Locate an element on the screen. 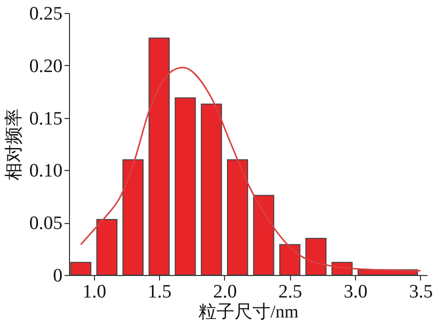 The width and height of the screenshot is (435, 325). y-tick-label: 0.25 is located at coordinates (45, 14).